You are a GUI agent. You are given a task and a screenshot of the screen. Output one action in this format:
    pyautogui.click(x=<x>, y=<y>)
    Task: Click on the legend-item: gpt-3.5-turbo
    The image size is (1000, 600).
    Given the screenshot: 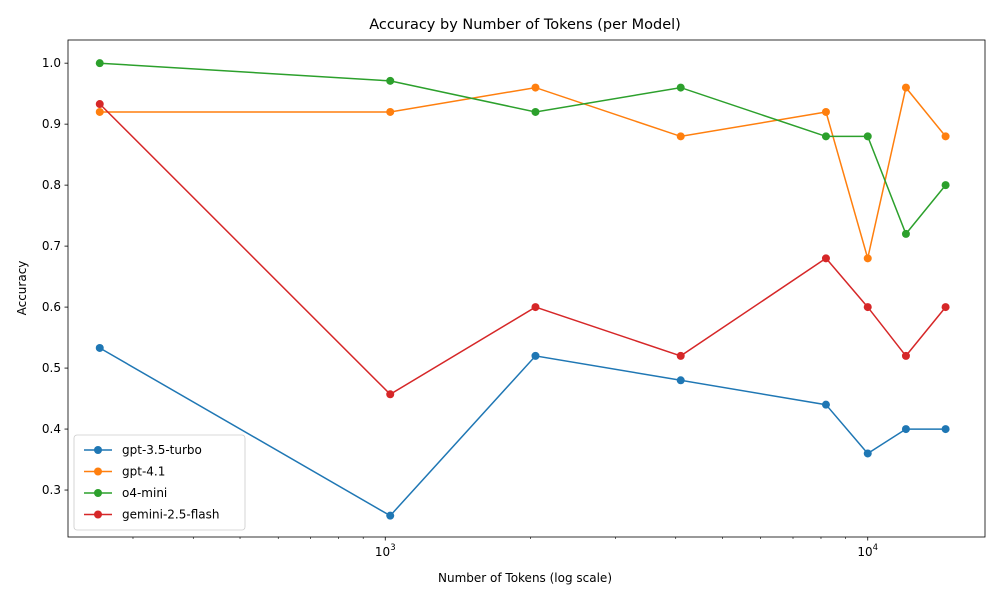 What is the action you would take?
    pyautogui.click(x=143, y=450)
    